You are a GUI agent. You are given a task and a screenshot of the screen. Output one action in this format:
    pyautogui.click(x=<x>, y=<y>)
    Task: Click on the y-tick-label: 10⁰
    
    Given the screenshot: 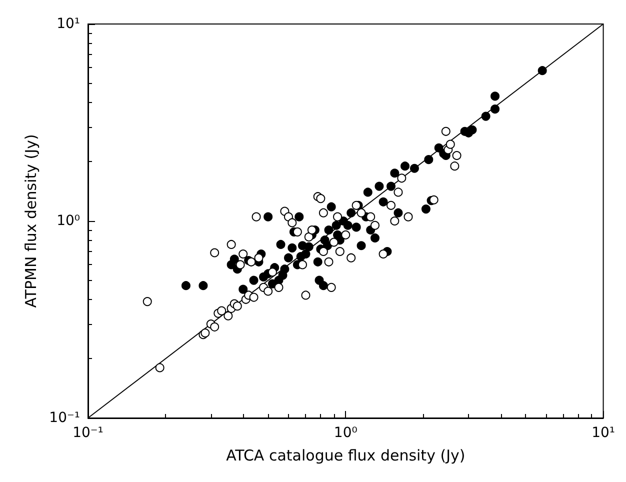 What is the action you would take?
    pyautogui.click(x=68, y=221)
    